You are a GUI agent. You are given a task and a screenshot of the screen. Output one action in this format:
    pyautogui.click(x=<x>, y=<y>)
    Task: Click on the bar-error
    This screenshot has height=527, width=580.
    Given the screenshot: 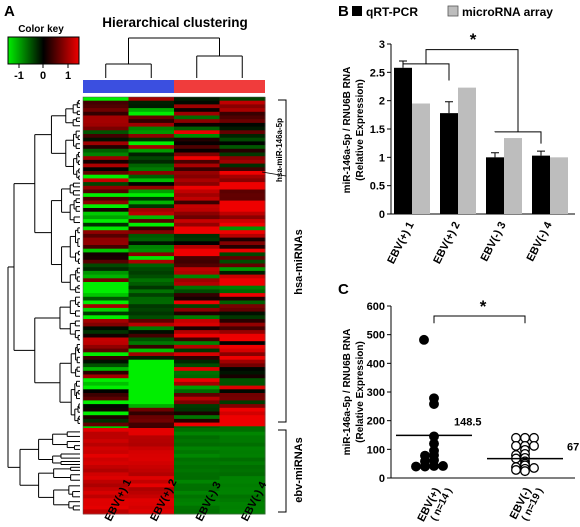 What is the action you would take?
    pyautogui.click(x=541, y=153)
    